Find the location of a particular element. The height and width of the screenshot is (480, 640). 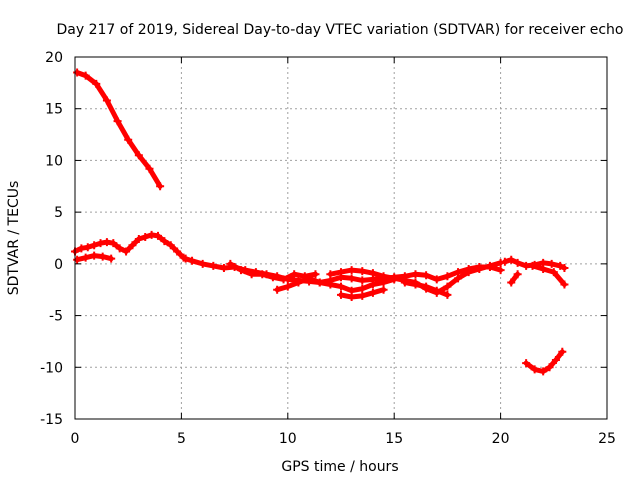

series-satellite-k is located at coordinates (514, 278).